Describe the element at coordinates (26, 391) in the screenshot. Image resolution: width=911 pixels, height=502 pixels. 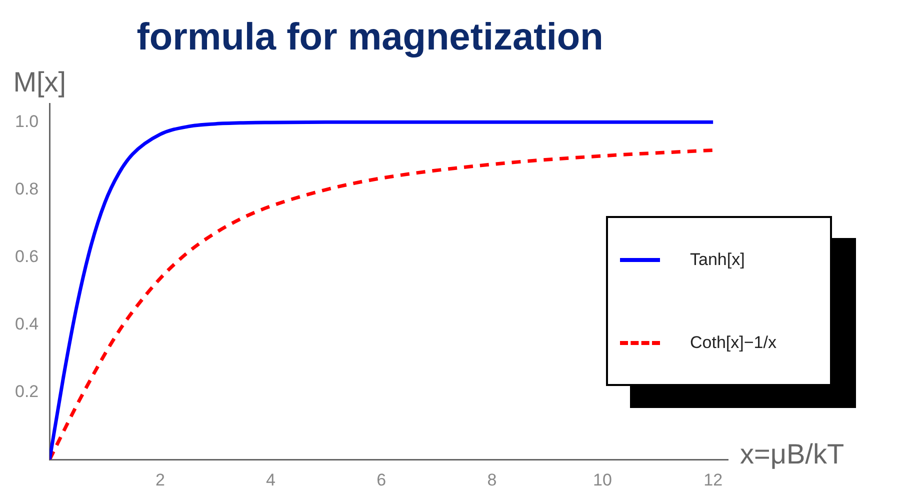
I see `y-tick-label: 0.2` at that location.